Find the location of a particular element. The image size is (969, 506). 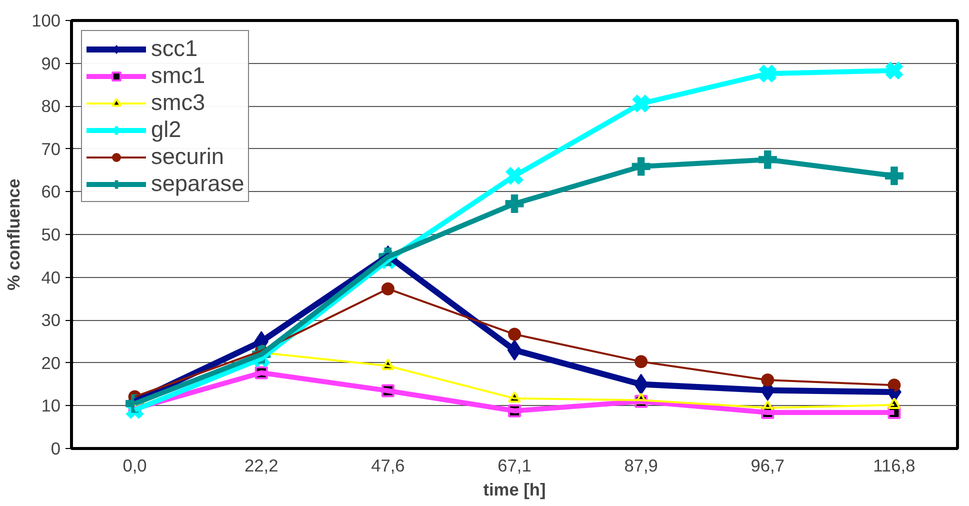

y-tick-label: 0 is located at coordinates (55, 448).